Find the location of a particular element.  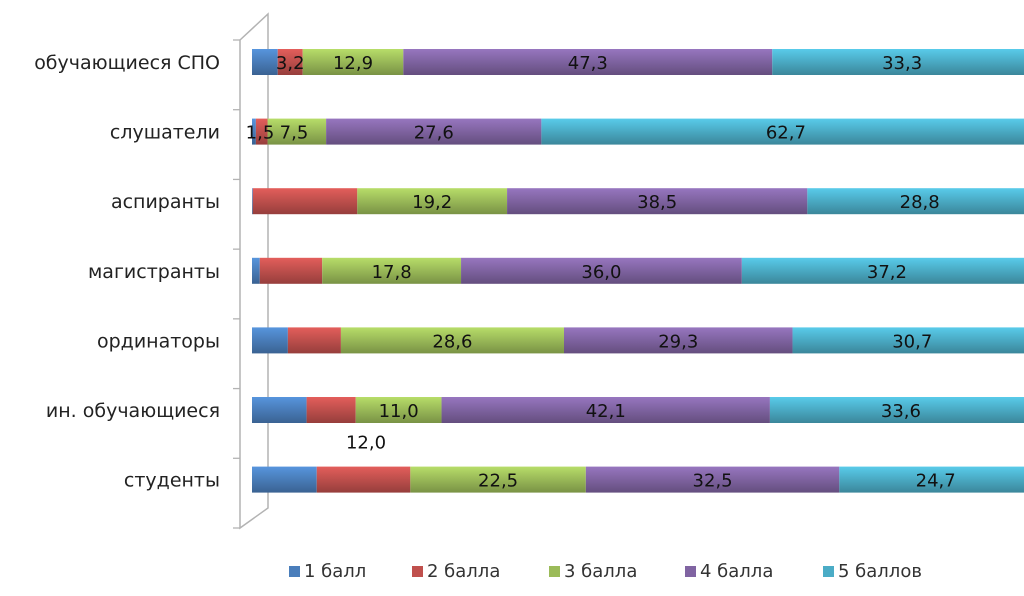

legend-item: 5 баллов is located at coordinates (872, 571).